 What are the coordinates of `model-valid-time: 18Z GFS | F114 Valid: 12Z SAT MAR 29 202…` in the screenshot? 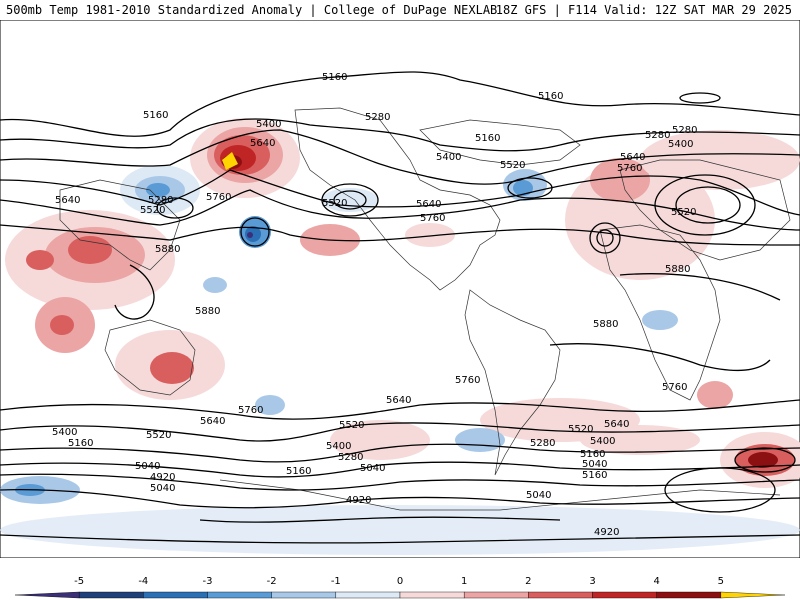 It's located at (643, 10).